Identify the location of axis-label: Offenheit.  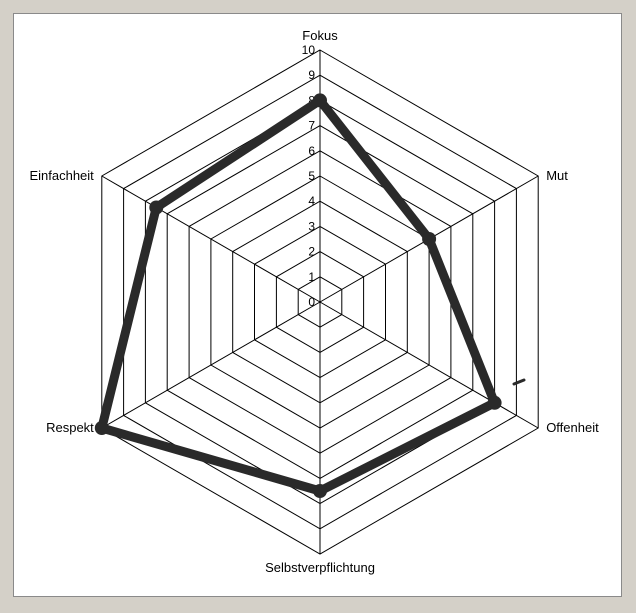
(572, 427).